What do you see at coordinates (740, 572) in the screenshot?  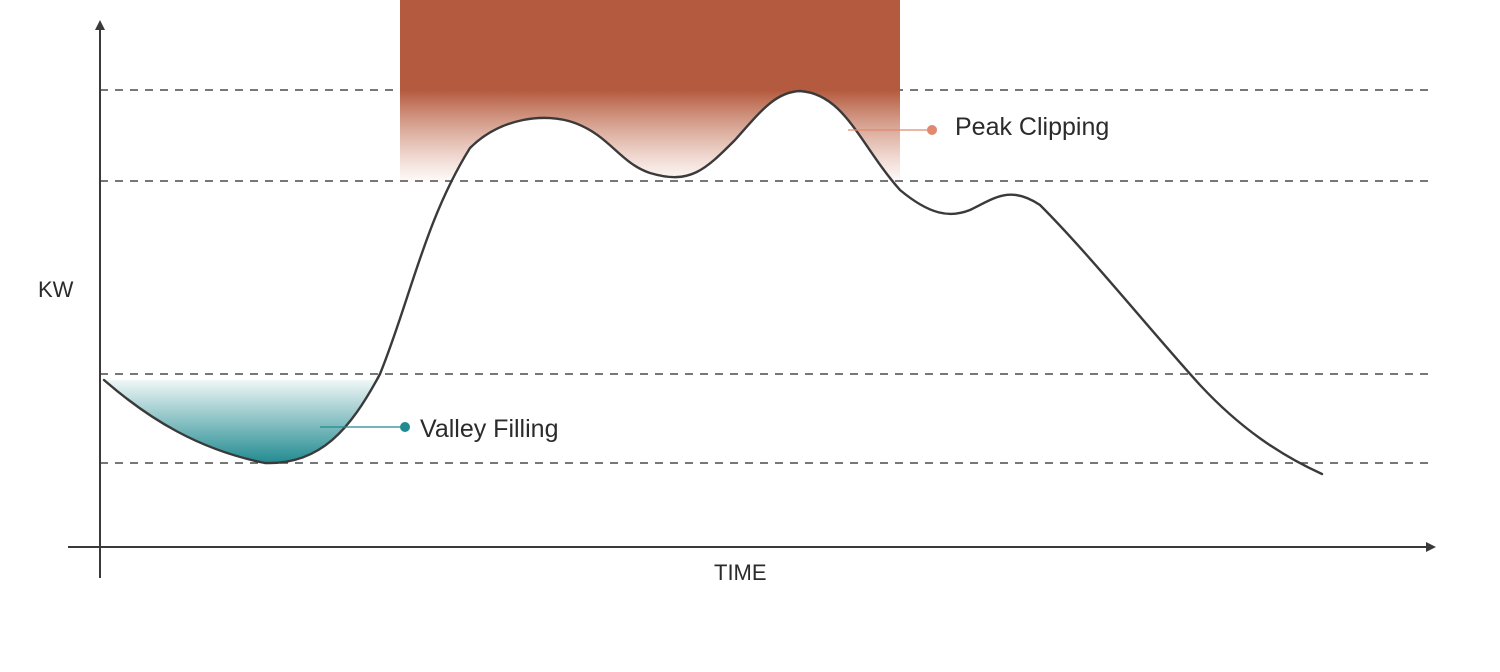 I see `x-axis-label: TIME` at bounding box center [740, 572].